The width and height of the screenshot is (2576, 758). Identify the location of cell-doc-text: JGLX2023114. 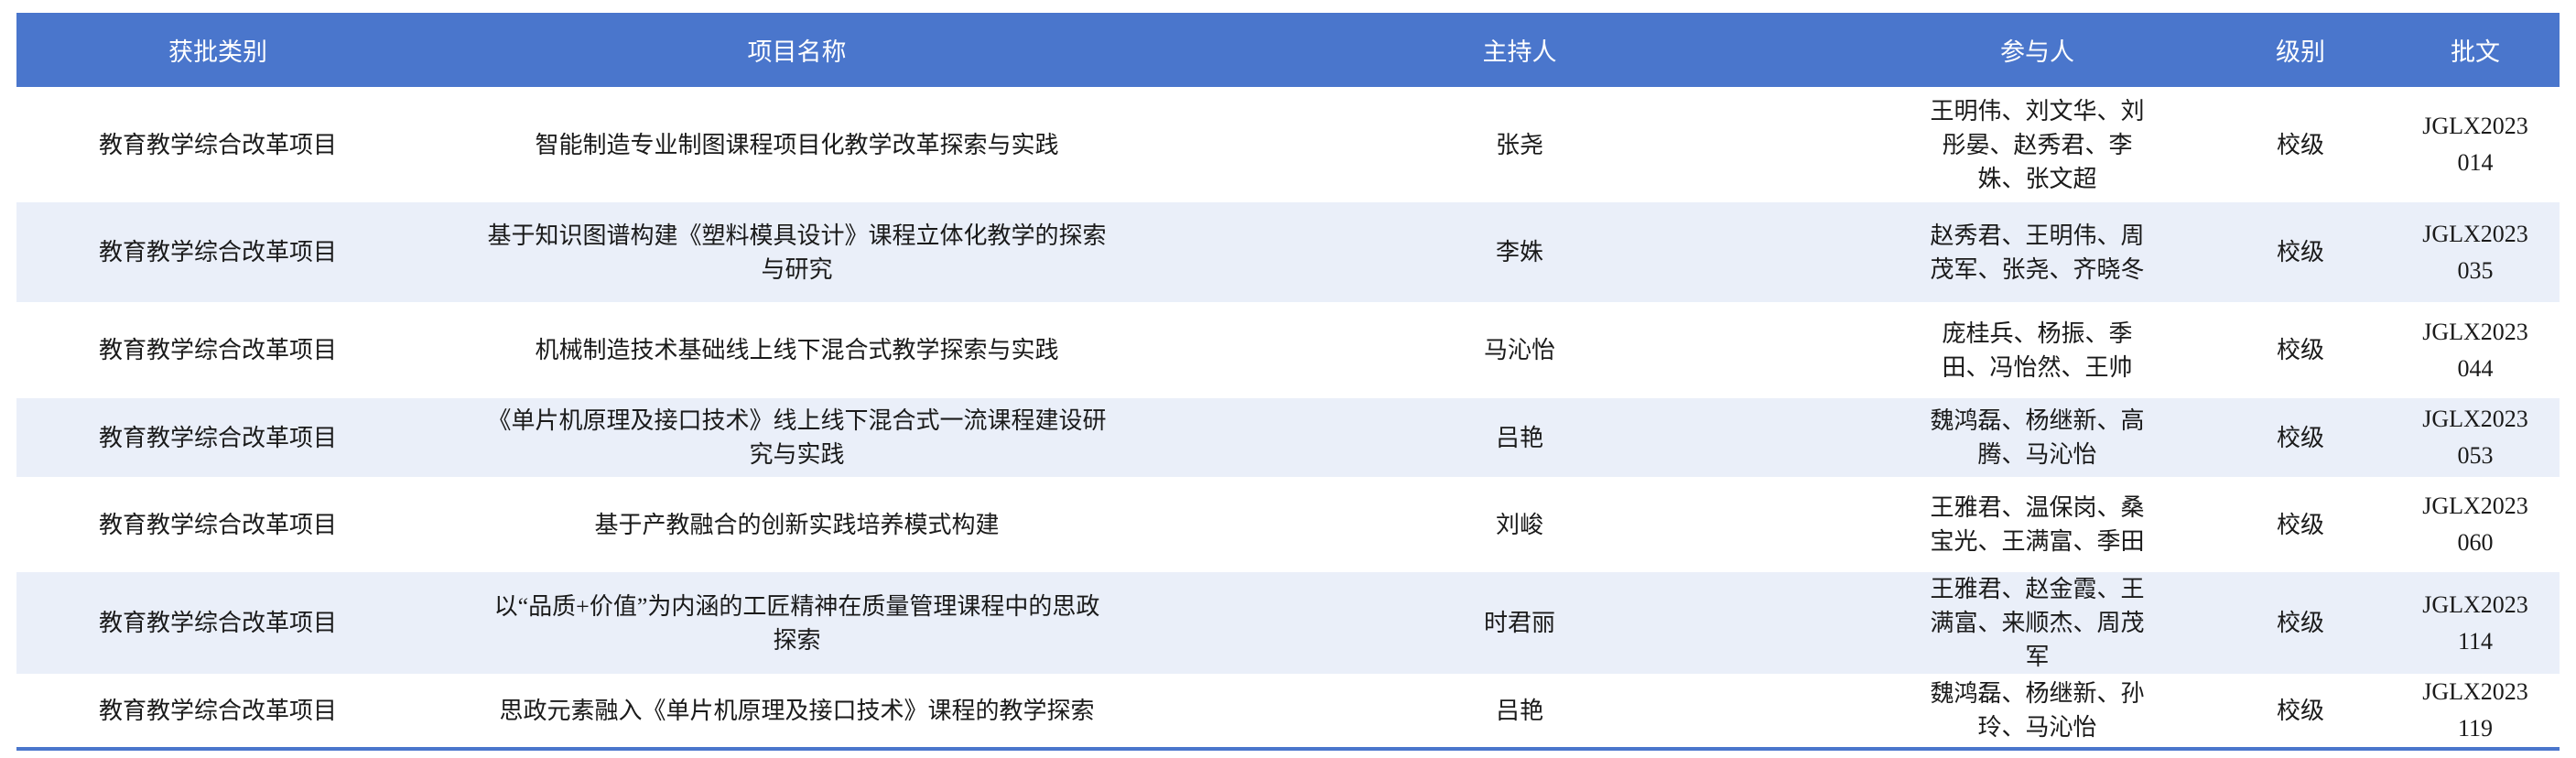
(2475, 622).